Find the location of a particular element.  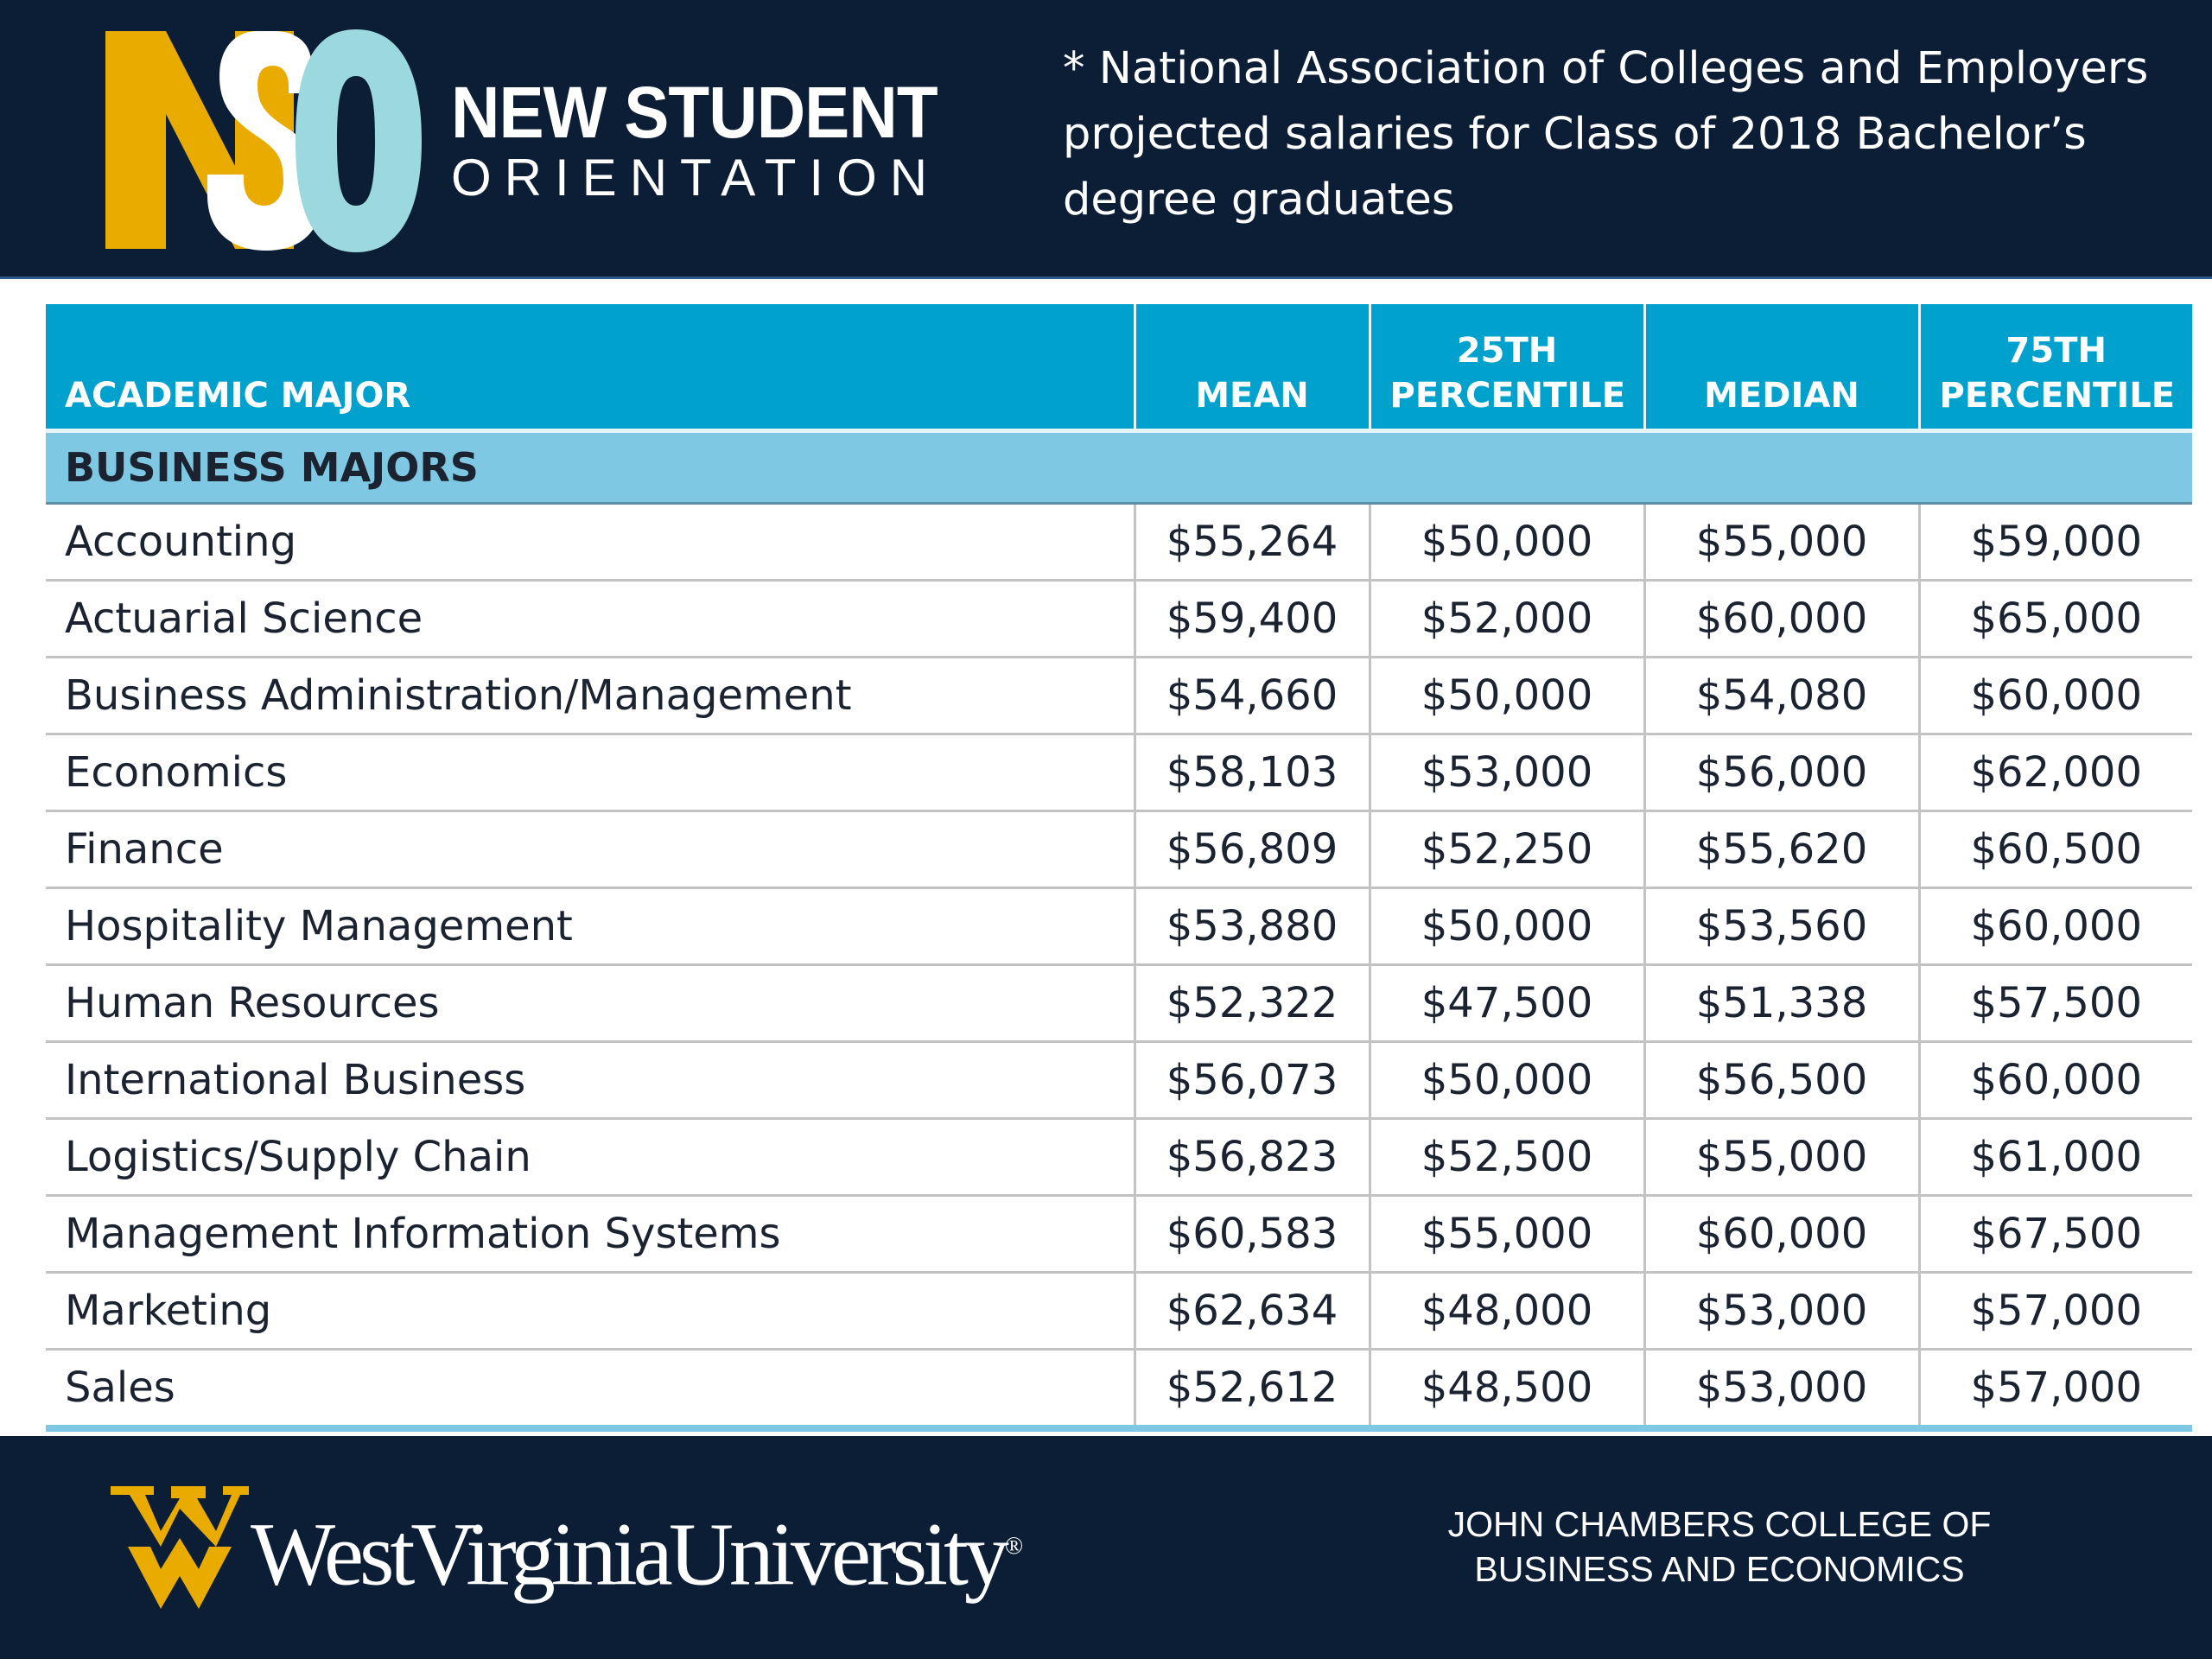

wvu-wordmark: WestVirginiaUniversity® is located at coordinates (637, 1551).